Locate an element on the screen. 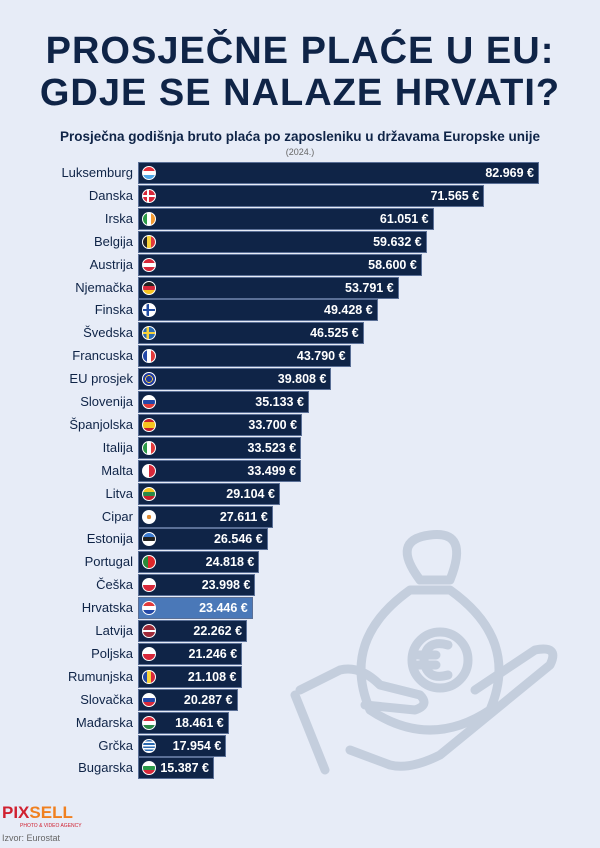 The image size is (600, 848). bar-row: Njemačka 53.791 € is located at coordinates (300, 287).